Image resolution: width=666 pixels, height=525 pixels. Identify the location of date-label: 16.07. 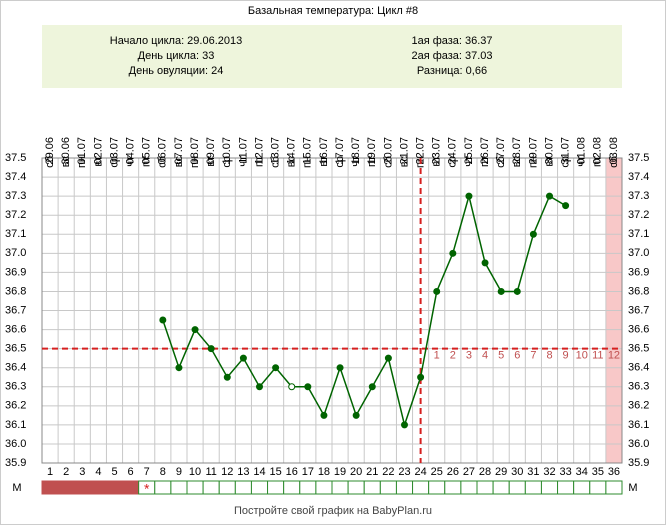
(324, 151).